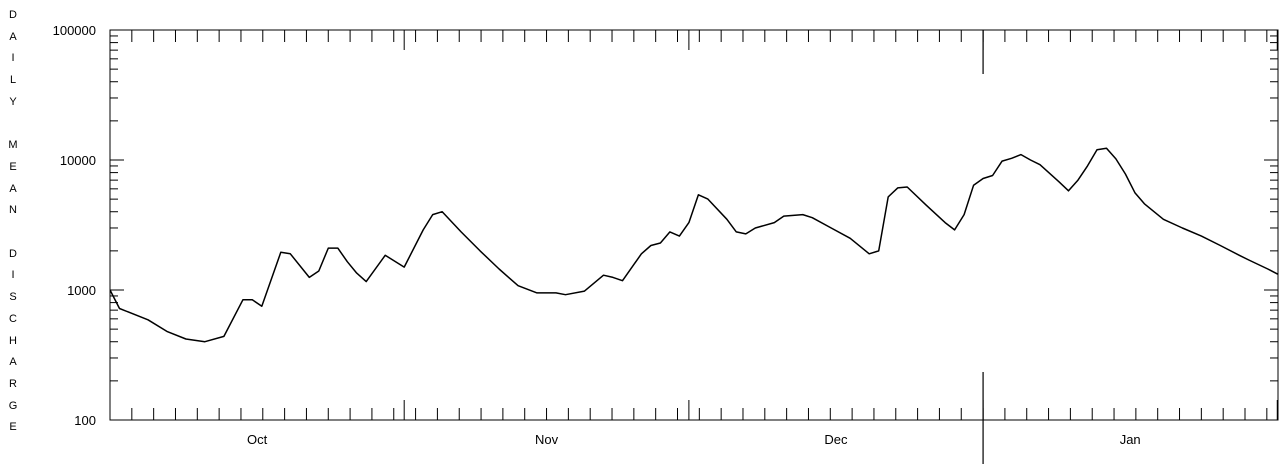  I want to click on y-tick-label: 100000, so click(74, 30).